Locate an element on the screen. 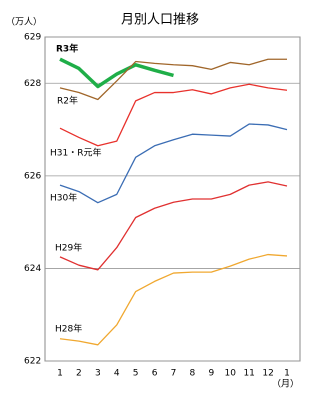 The width and height of the screenshot is (320, 420). x-tick-label: 2 is located at coordinates (79, 374).